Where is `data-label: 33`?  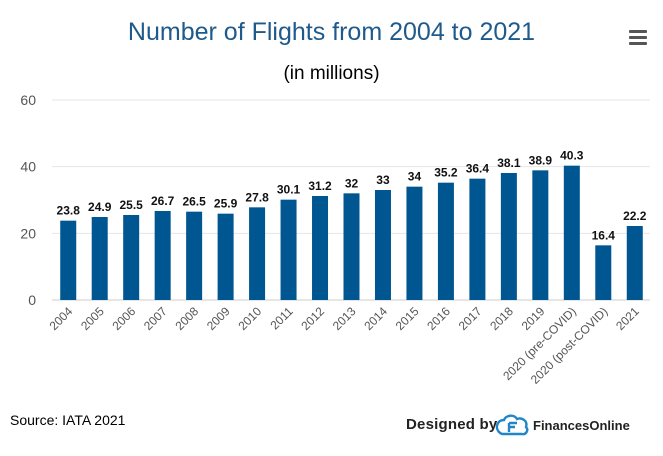
data-label: 33 is located at coordinates (383, 180).